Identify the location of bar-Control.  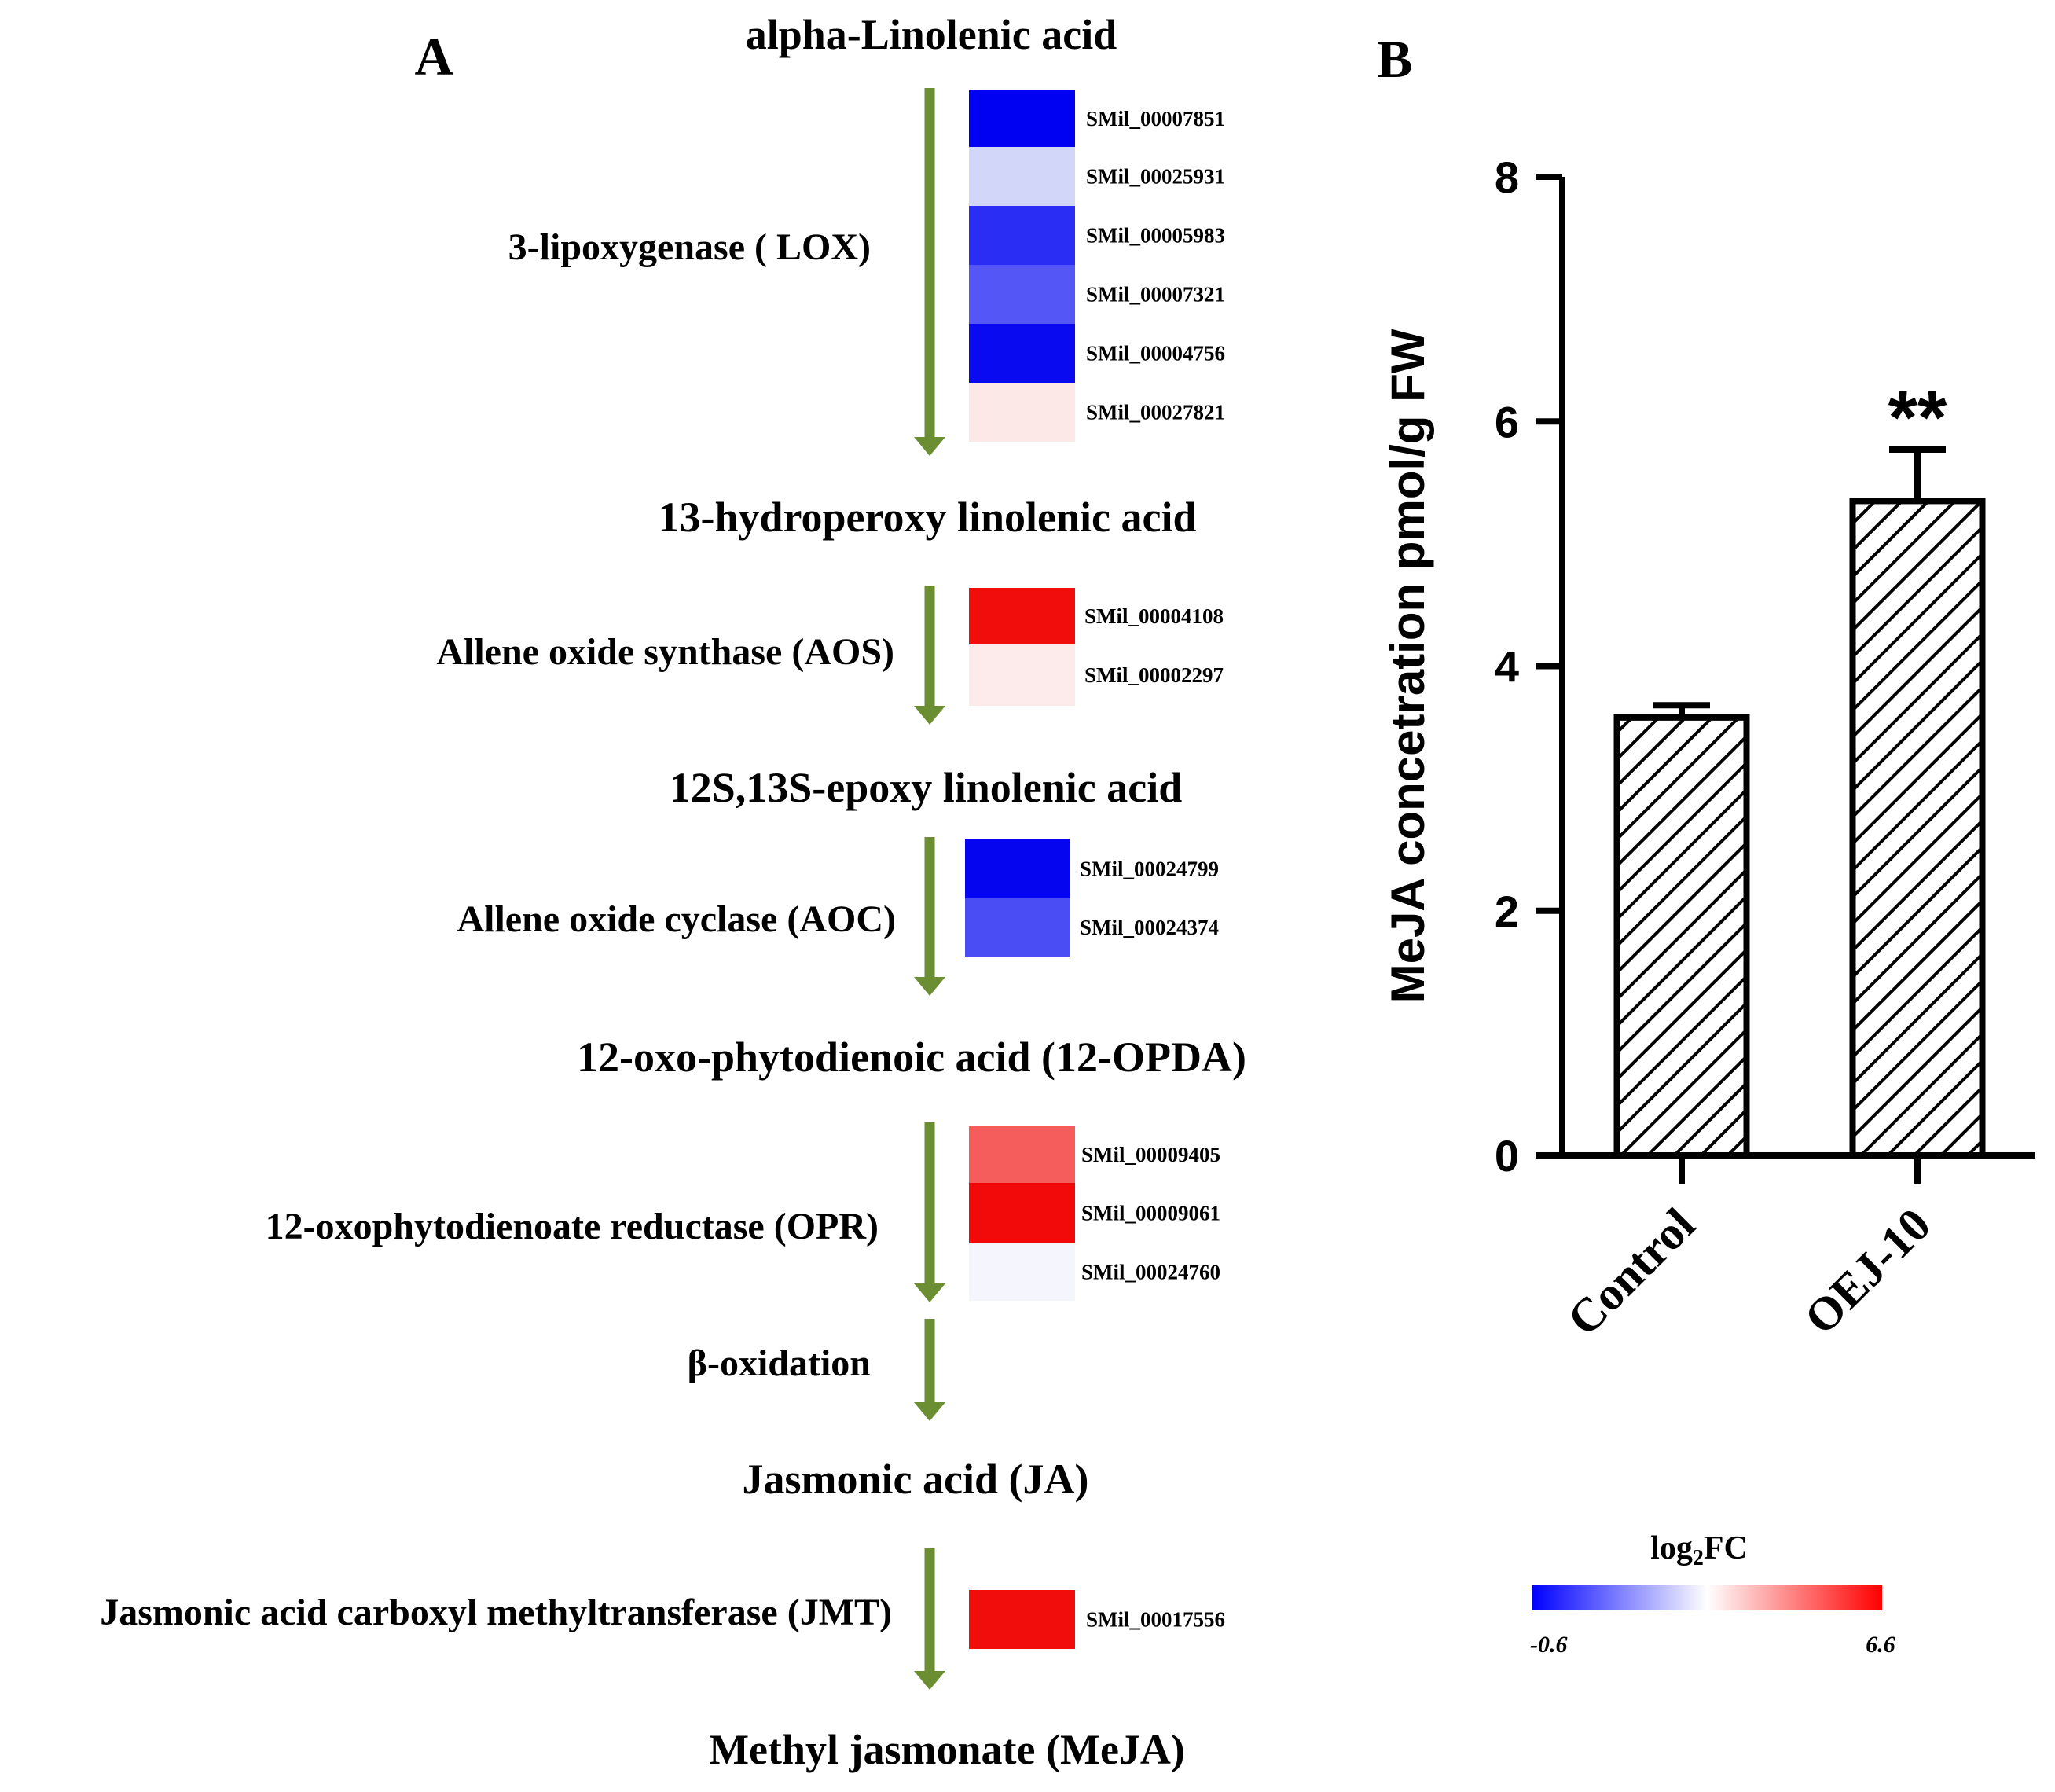
(1681, 936).